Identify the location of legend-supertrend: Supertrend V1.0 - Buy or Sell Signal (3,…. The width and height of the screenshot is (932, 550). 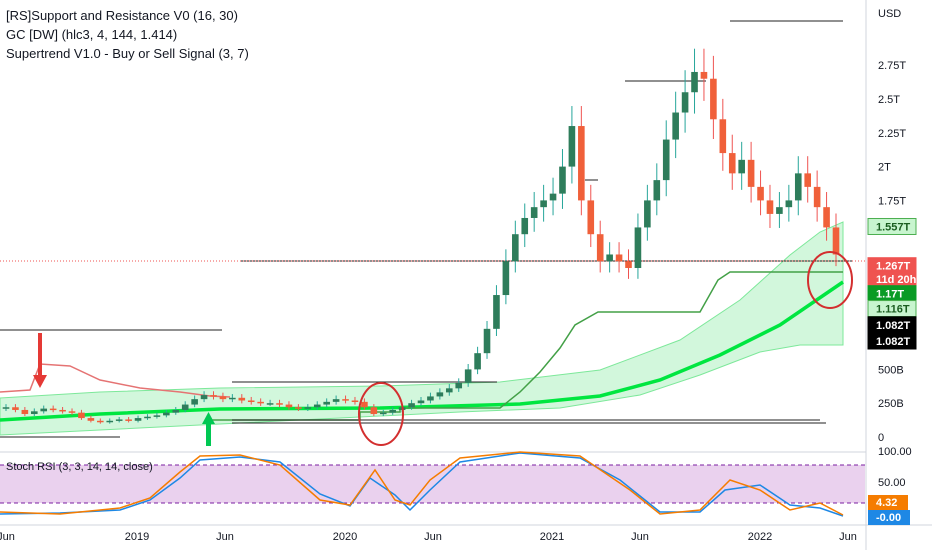
(127, 53).